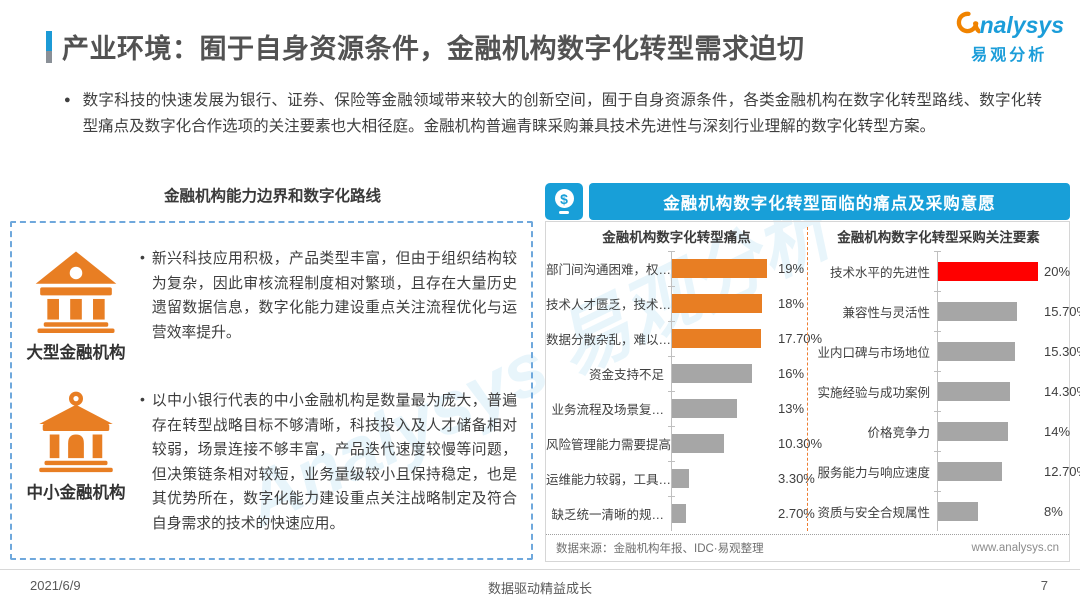  I want to click on category-label: 价格竞争力, so click(898, 432).